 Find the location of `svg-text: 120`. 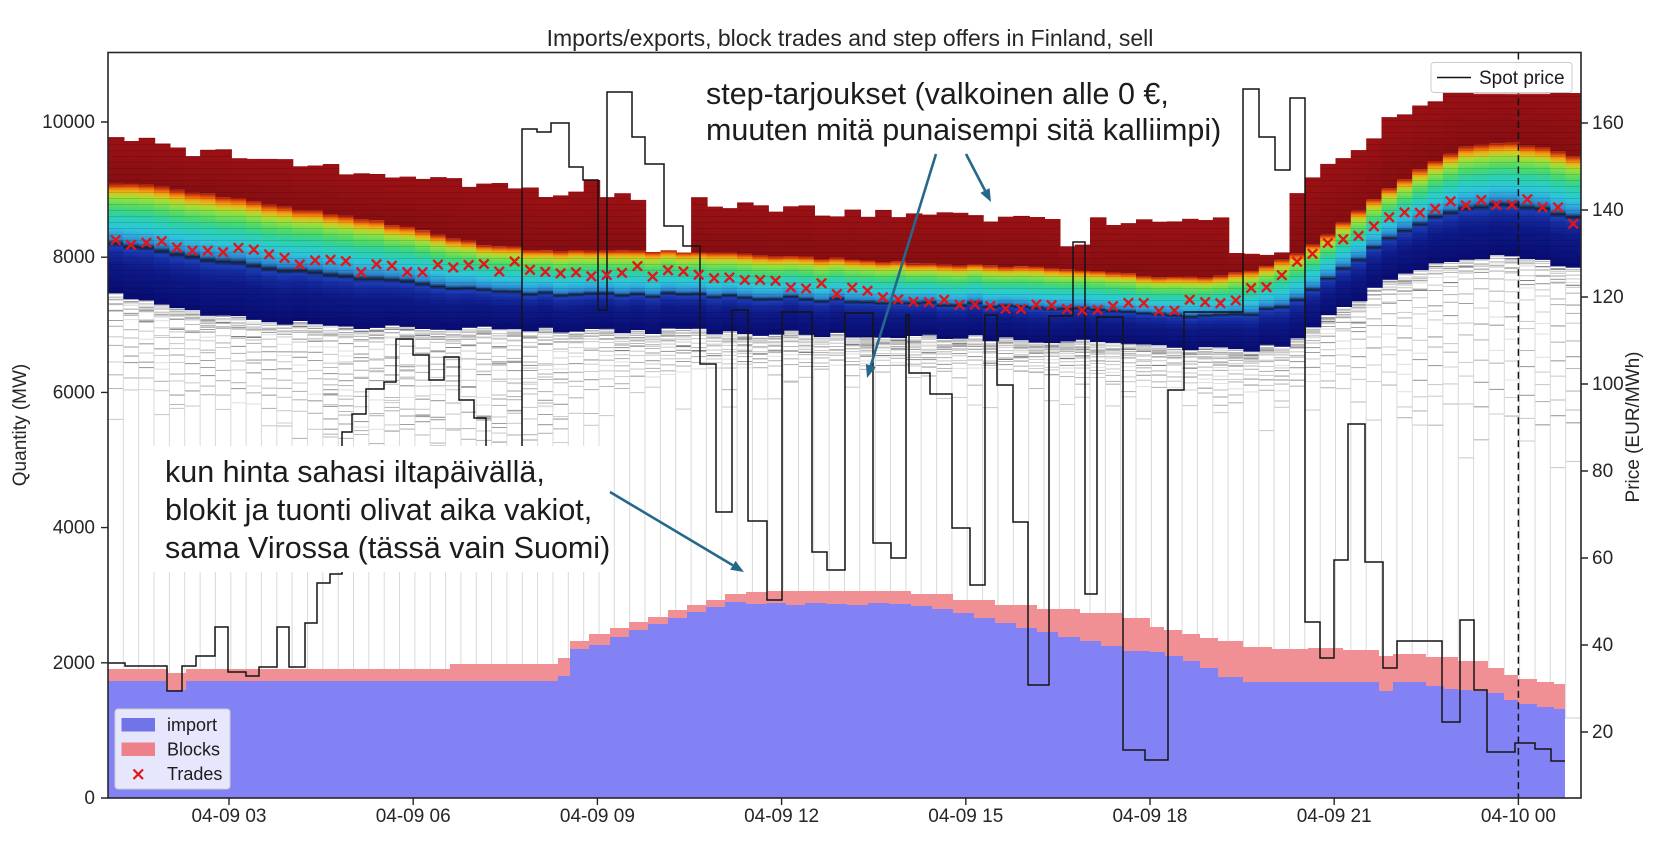

svg-text: 120 is located at coordinates (1608, 297).